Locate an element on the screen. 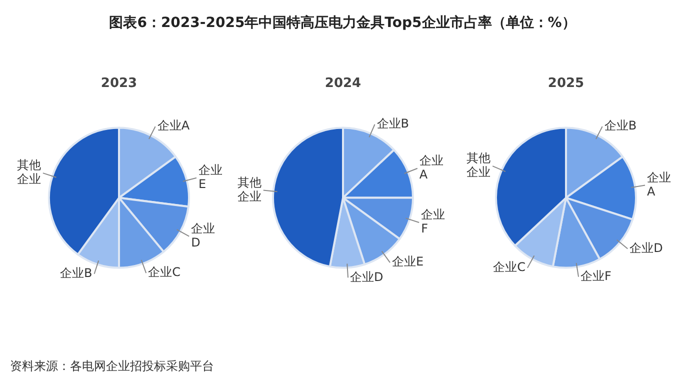 Image resolution: width=685 pixels, height=388 pixels. chart-title: 2023 is located at coordinates (119, 84).